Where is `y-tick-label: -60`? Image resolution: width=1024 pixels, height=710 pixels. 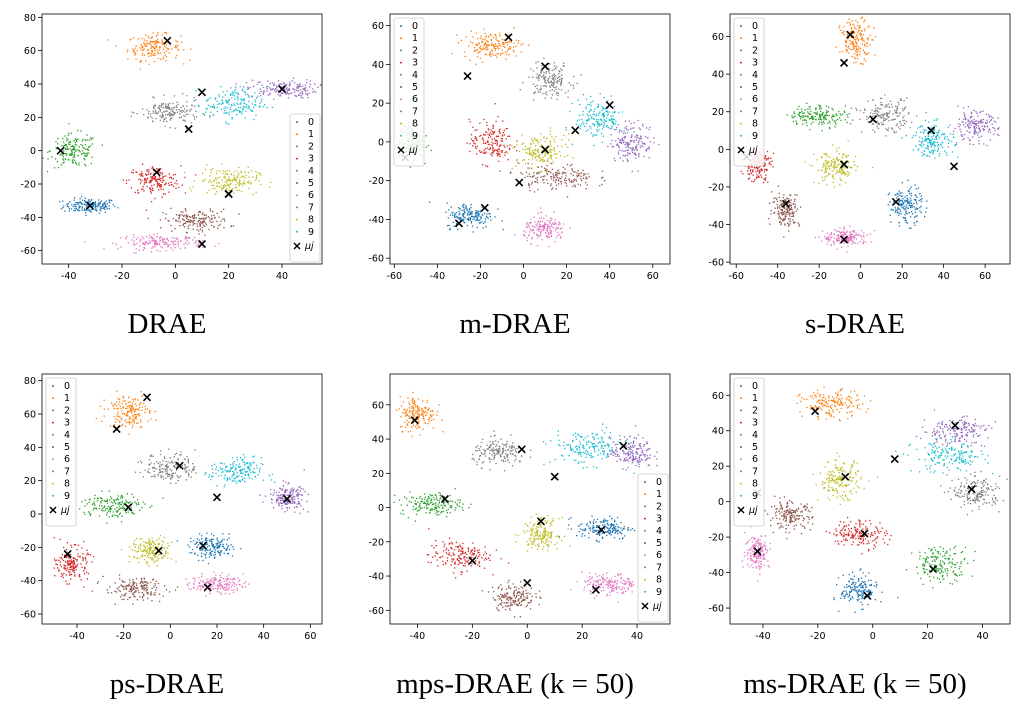
y-tick-label: -60 is located at coordinates (376, 259).